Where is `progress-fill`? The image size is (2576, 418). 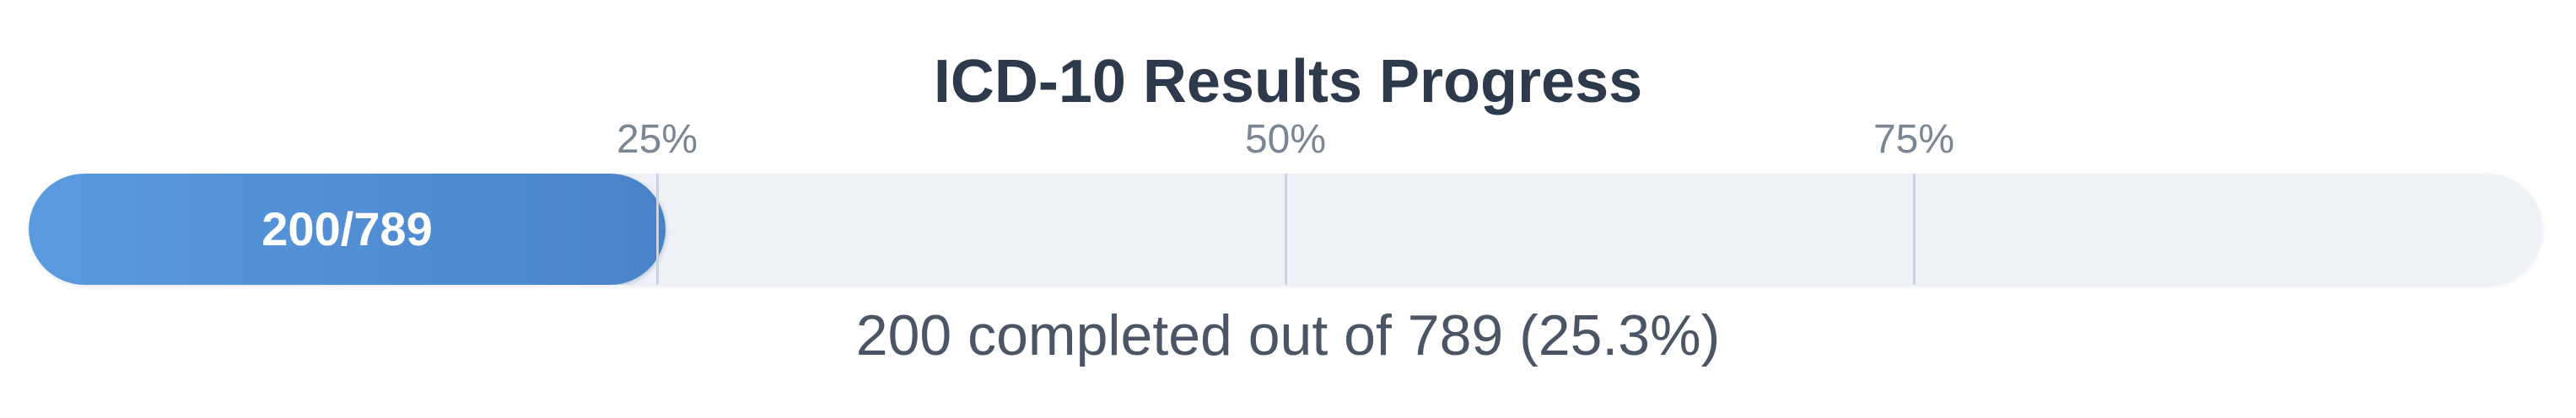
progress-fill is located at coordinates (347, 230).